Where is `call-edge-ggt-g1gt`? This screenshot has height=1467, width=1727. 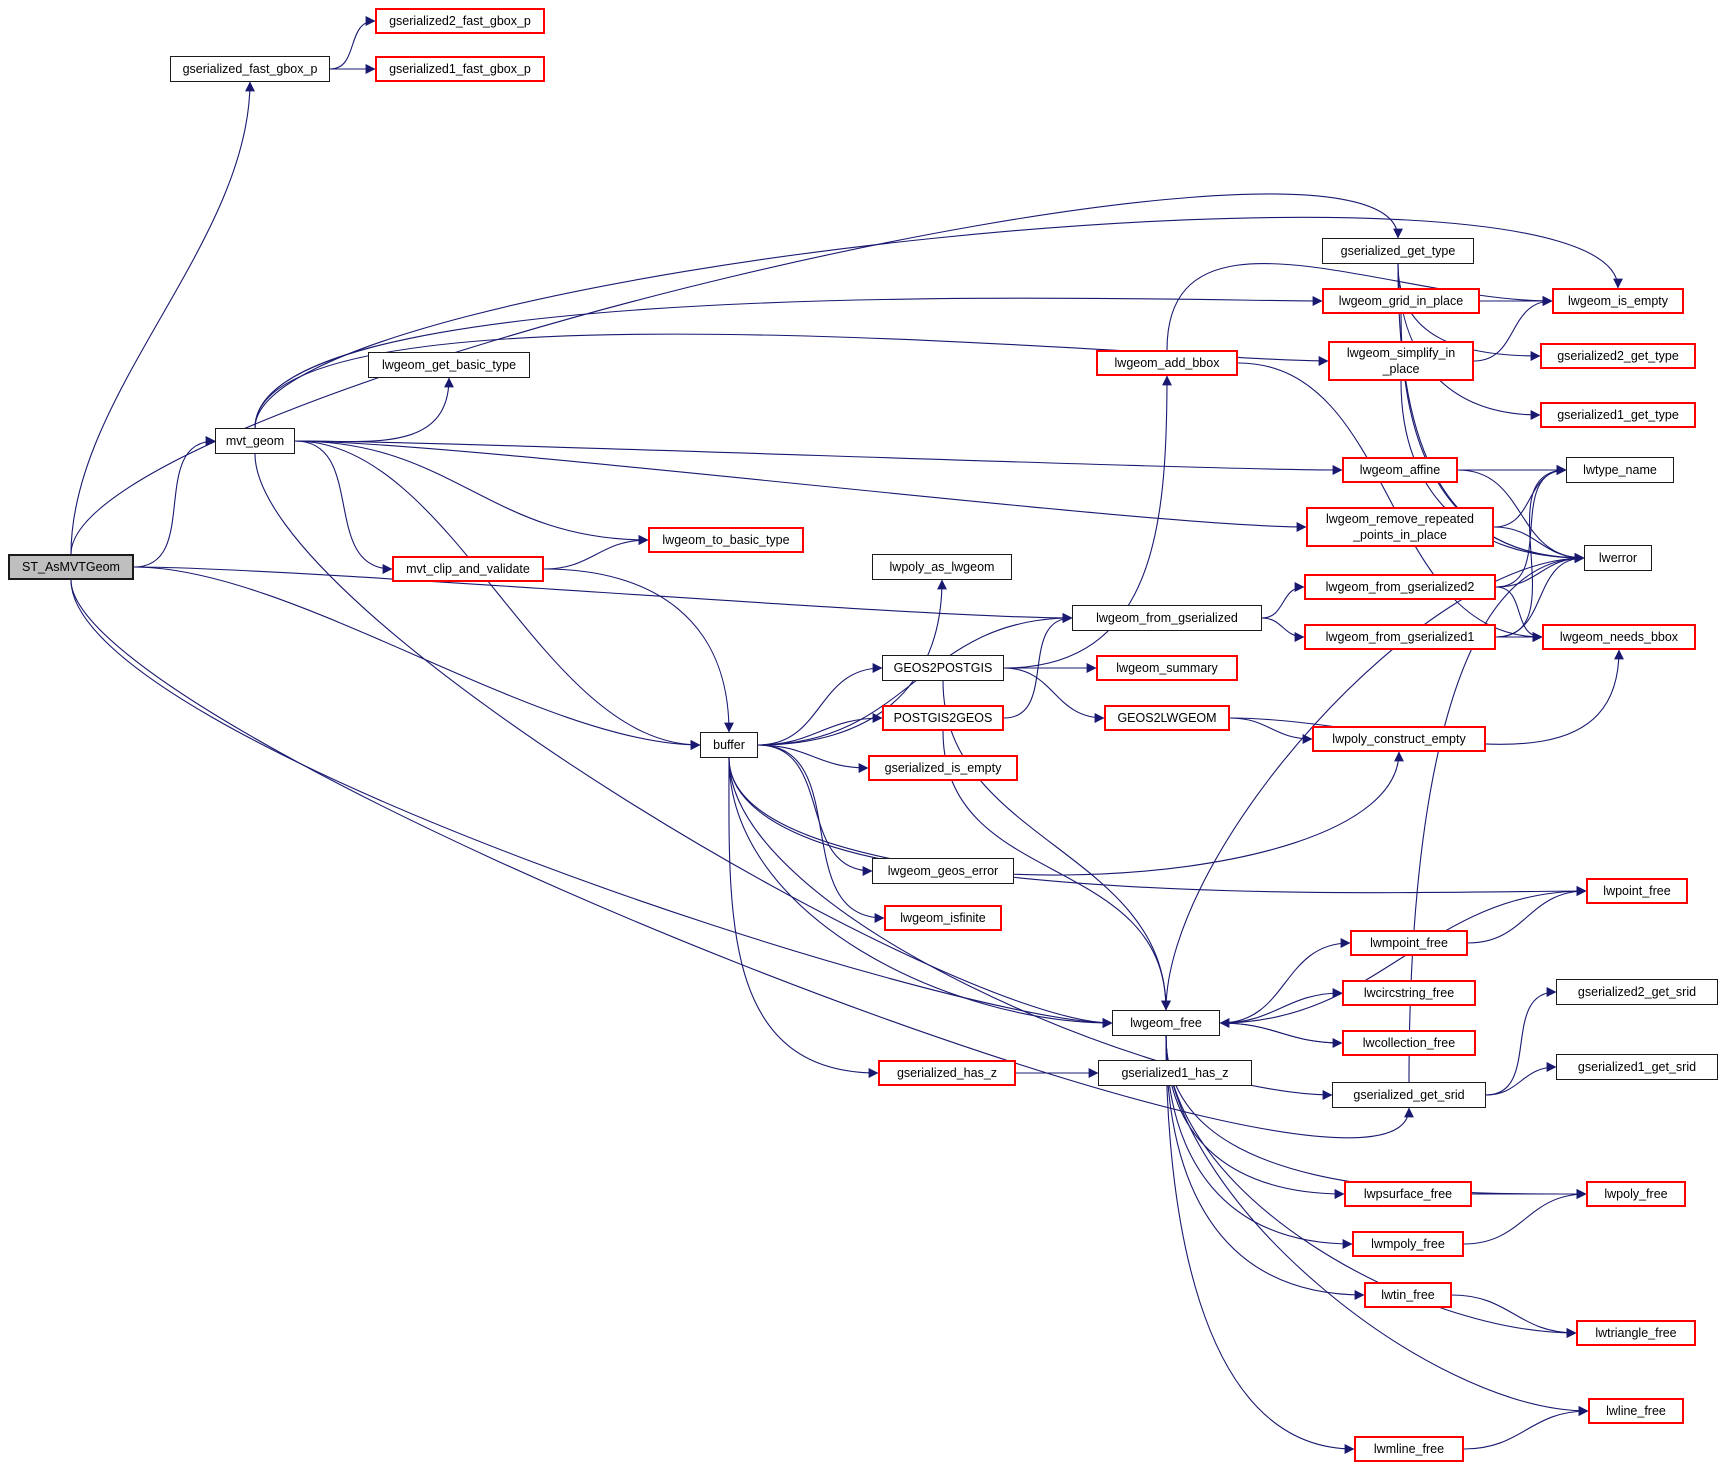
call-edge-ggt-g1gt is located at coordinates (1469, 341).